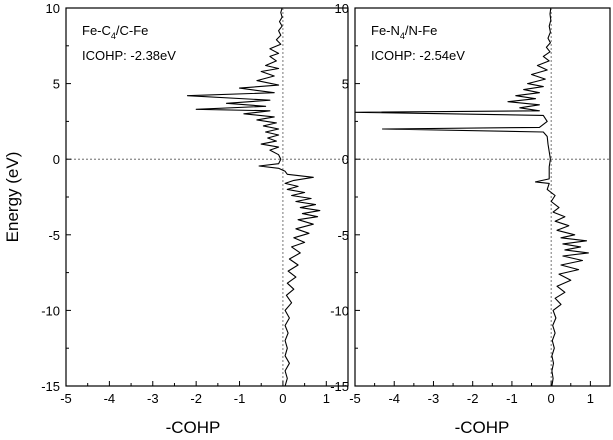 This screenshot has height=440, width=613. What do you see at coordinates (402, 36) in the screenshot?
I see `right-panel-annotation-sub: 4` at bounding box center [402, 36].